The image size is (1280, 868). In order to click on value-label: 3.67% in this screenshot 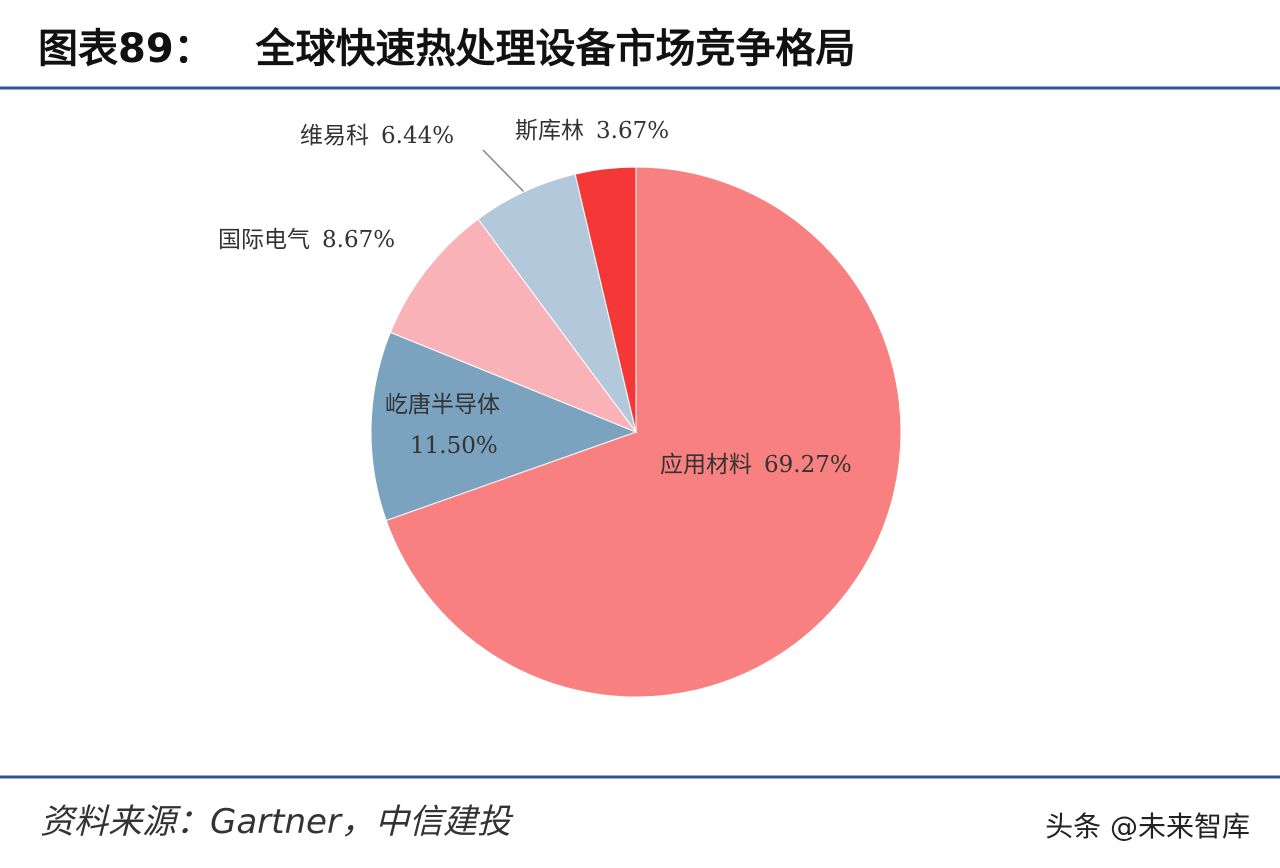, I will do `click(632, 131)`.